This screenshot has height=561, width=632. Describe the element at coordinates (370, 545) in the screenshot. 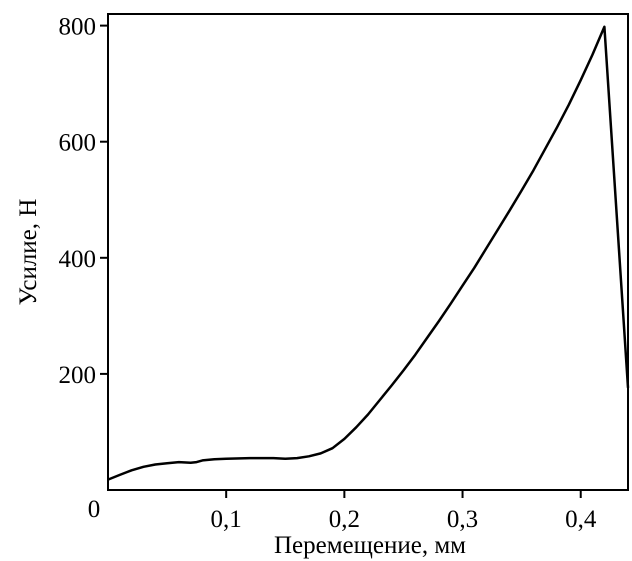

I see `x-axis-title: Перемещение, мм` at that location.